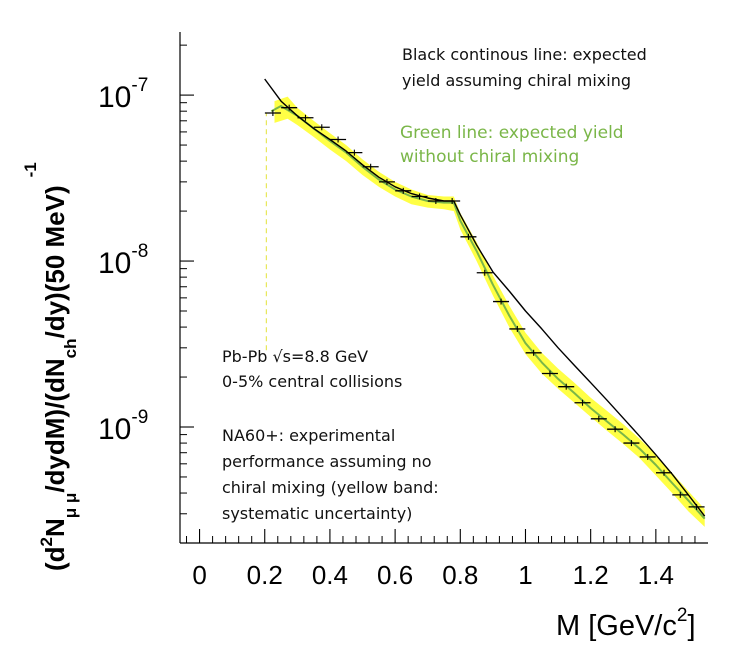 This screenshot has height=651, width=739. I want to click on green-line-annotation-1: Green line: expected yield, so click(512, 133).